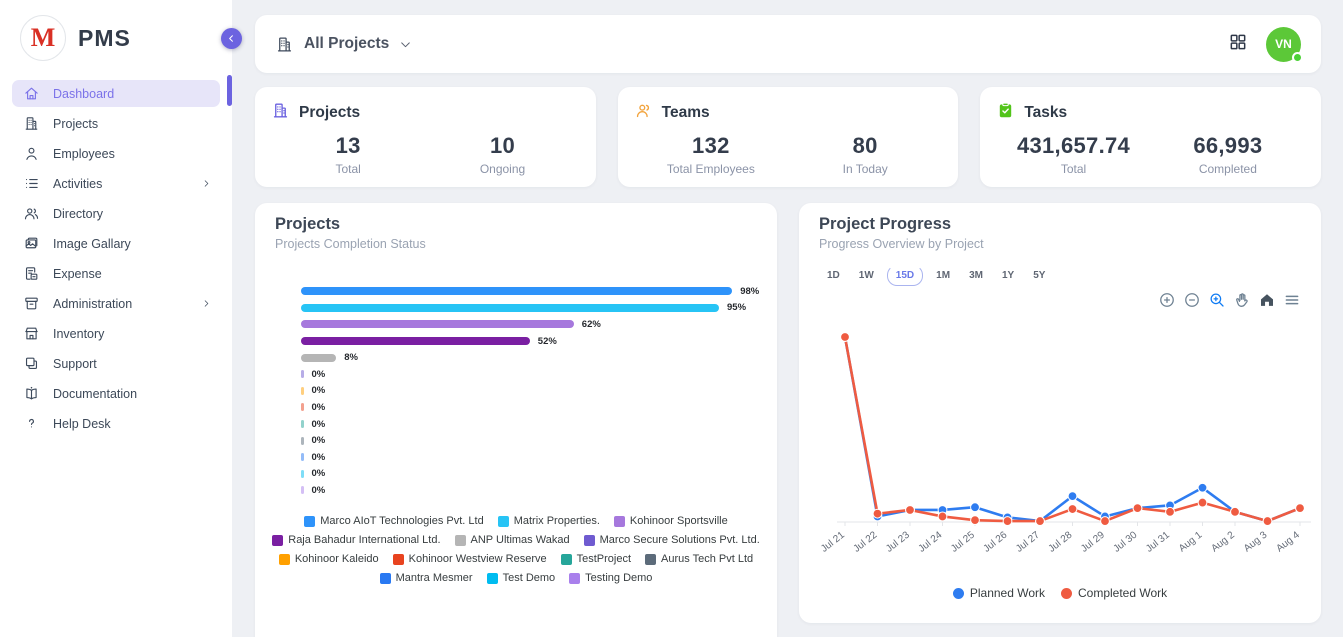  Describe the element at coordinates (998, 593) in the screenshot. I see `legend-item-planned-work: Planned Work` at that location.